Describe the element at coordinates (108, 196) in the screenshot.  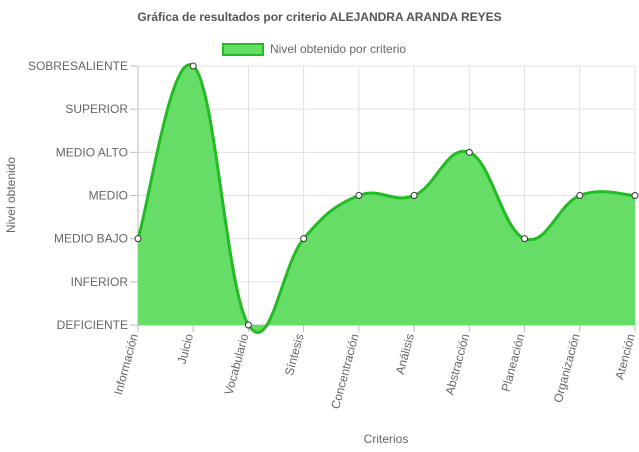
I see `y-tick-label: MEDIO` at that location.